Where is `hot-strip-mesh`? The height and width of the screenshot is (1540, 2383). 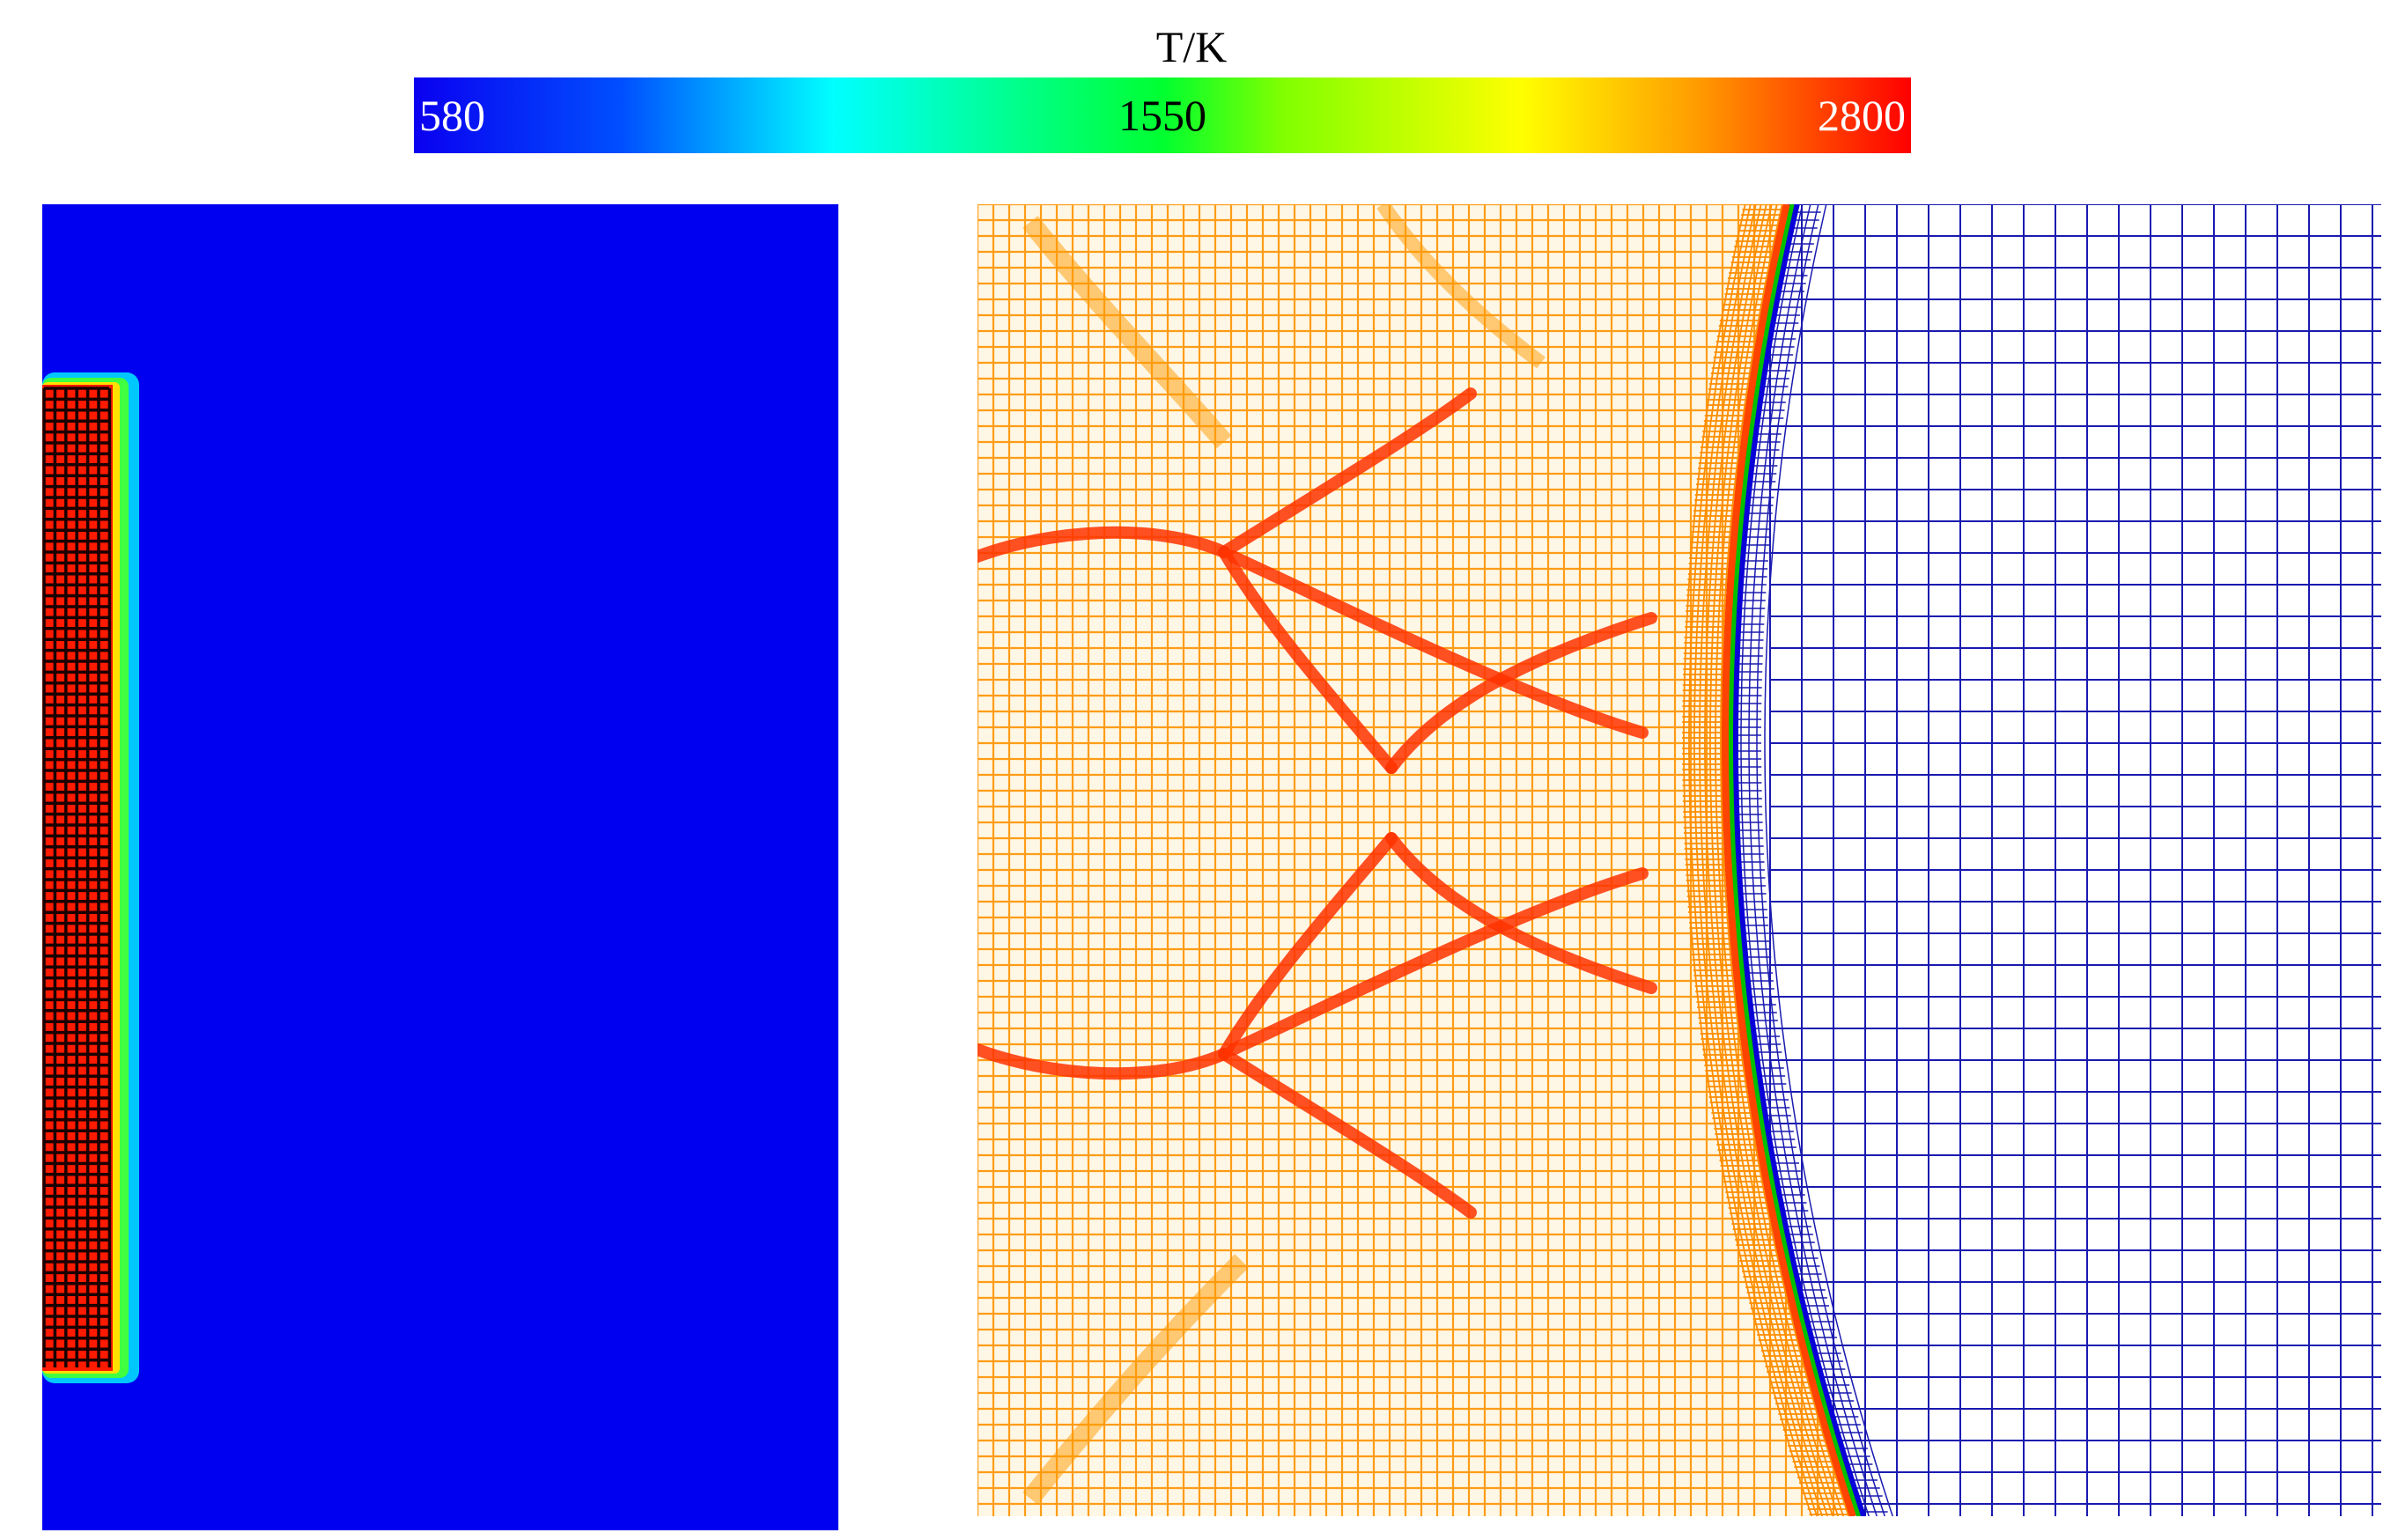 hot-strip-mesh is located at coordinates (77, 877).